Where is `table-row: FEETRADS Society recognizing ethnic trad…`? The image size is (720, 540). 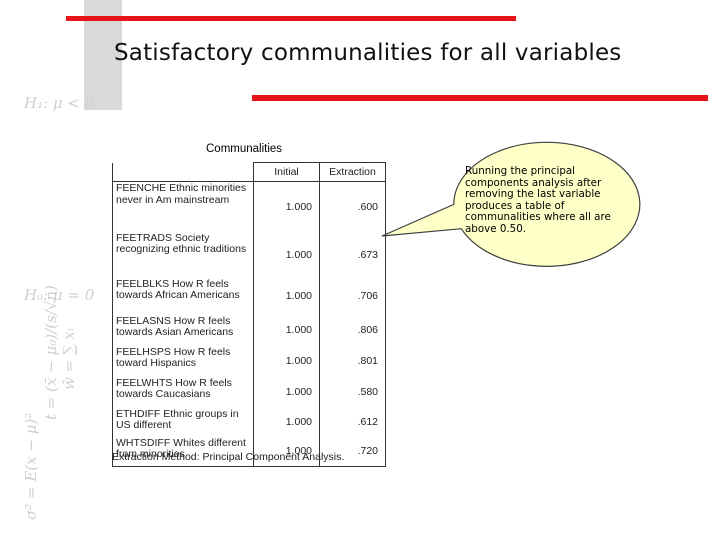 table-row: FEETRADS Society recognizing ethnic trad… is located at coordinates (249, 254).